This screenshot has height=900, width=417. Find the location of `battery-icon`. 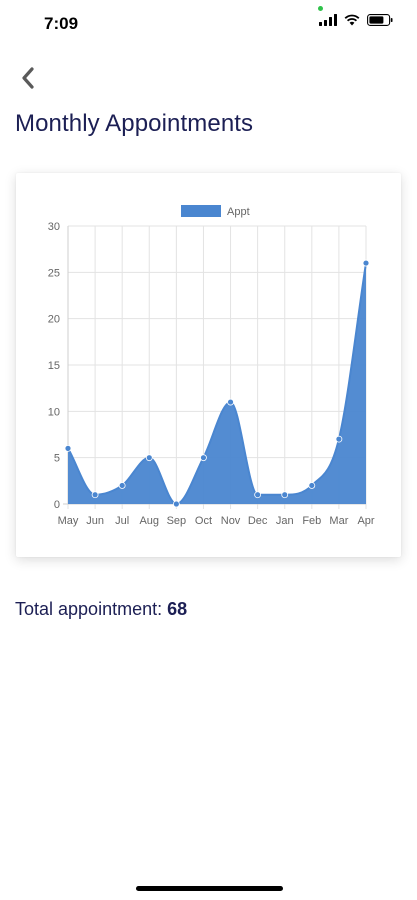

battery-icon is located at coordinates (380, 20).